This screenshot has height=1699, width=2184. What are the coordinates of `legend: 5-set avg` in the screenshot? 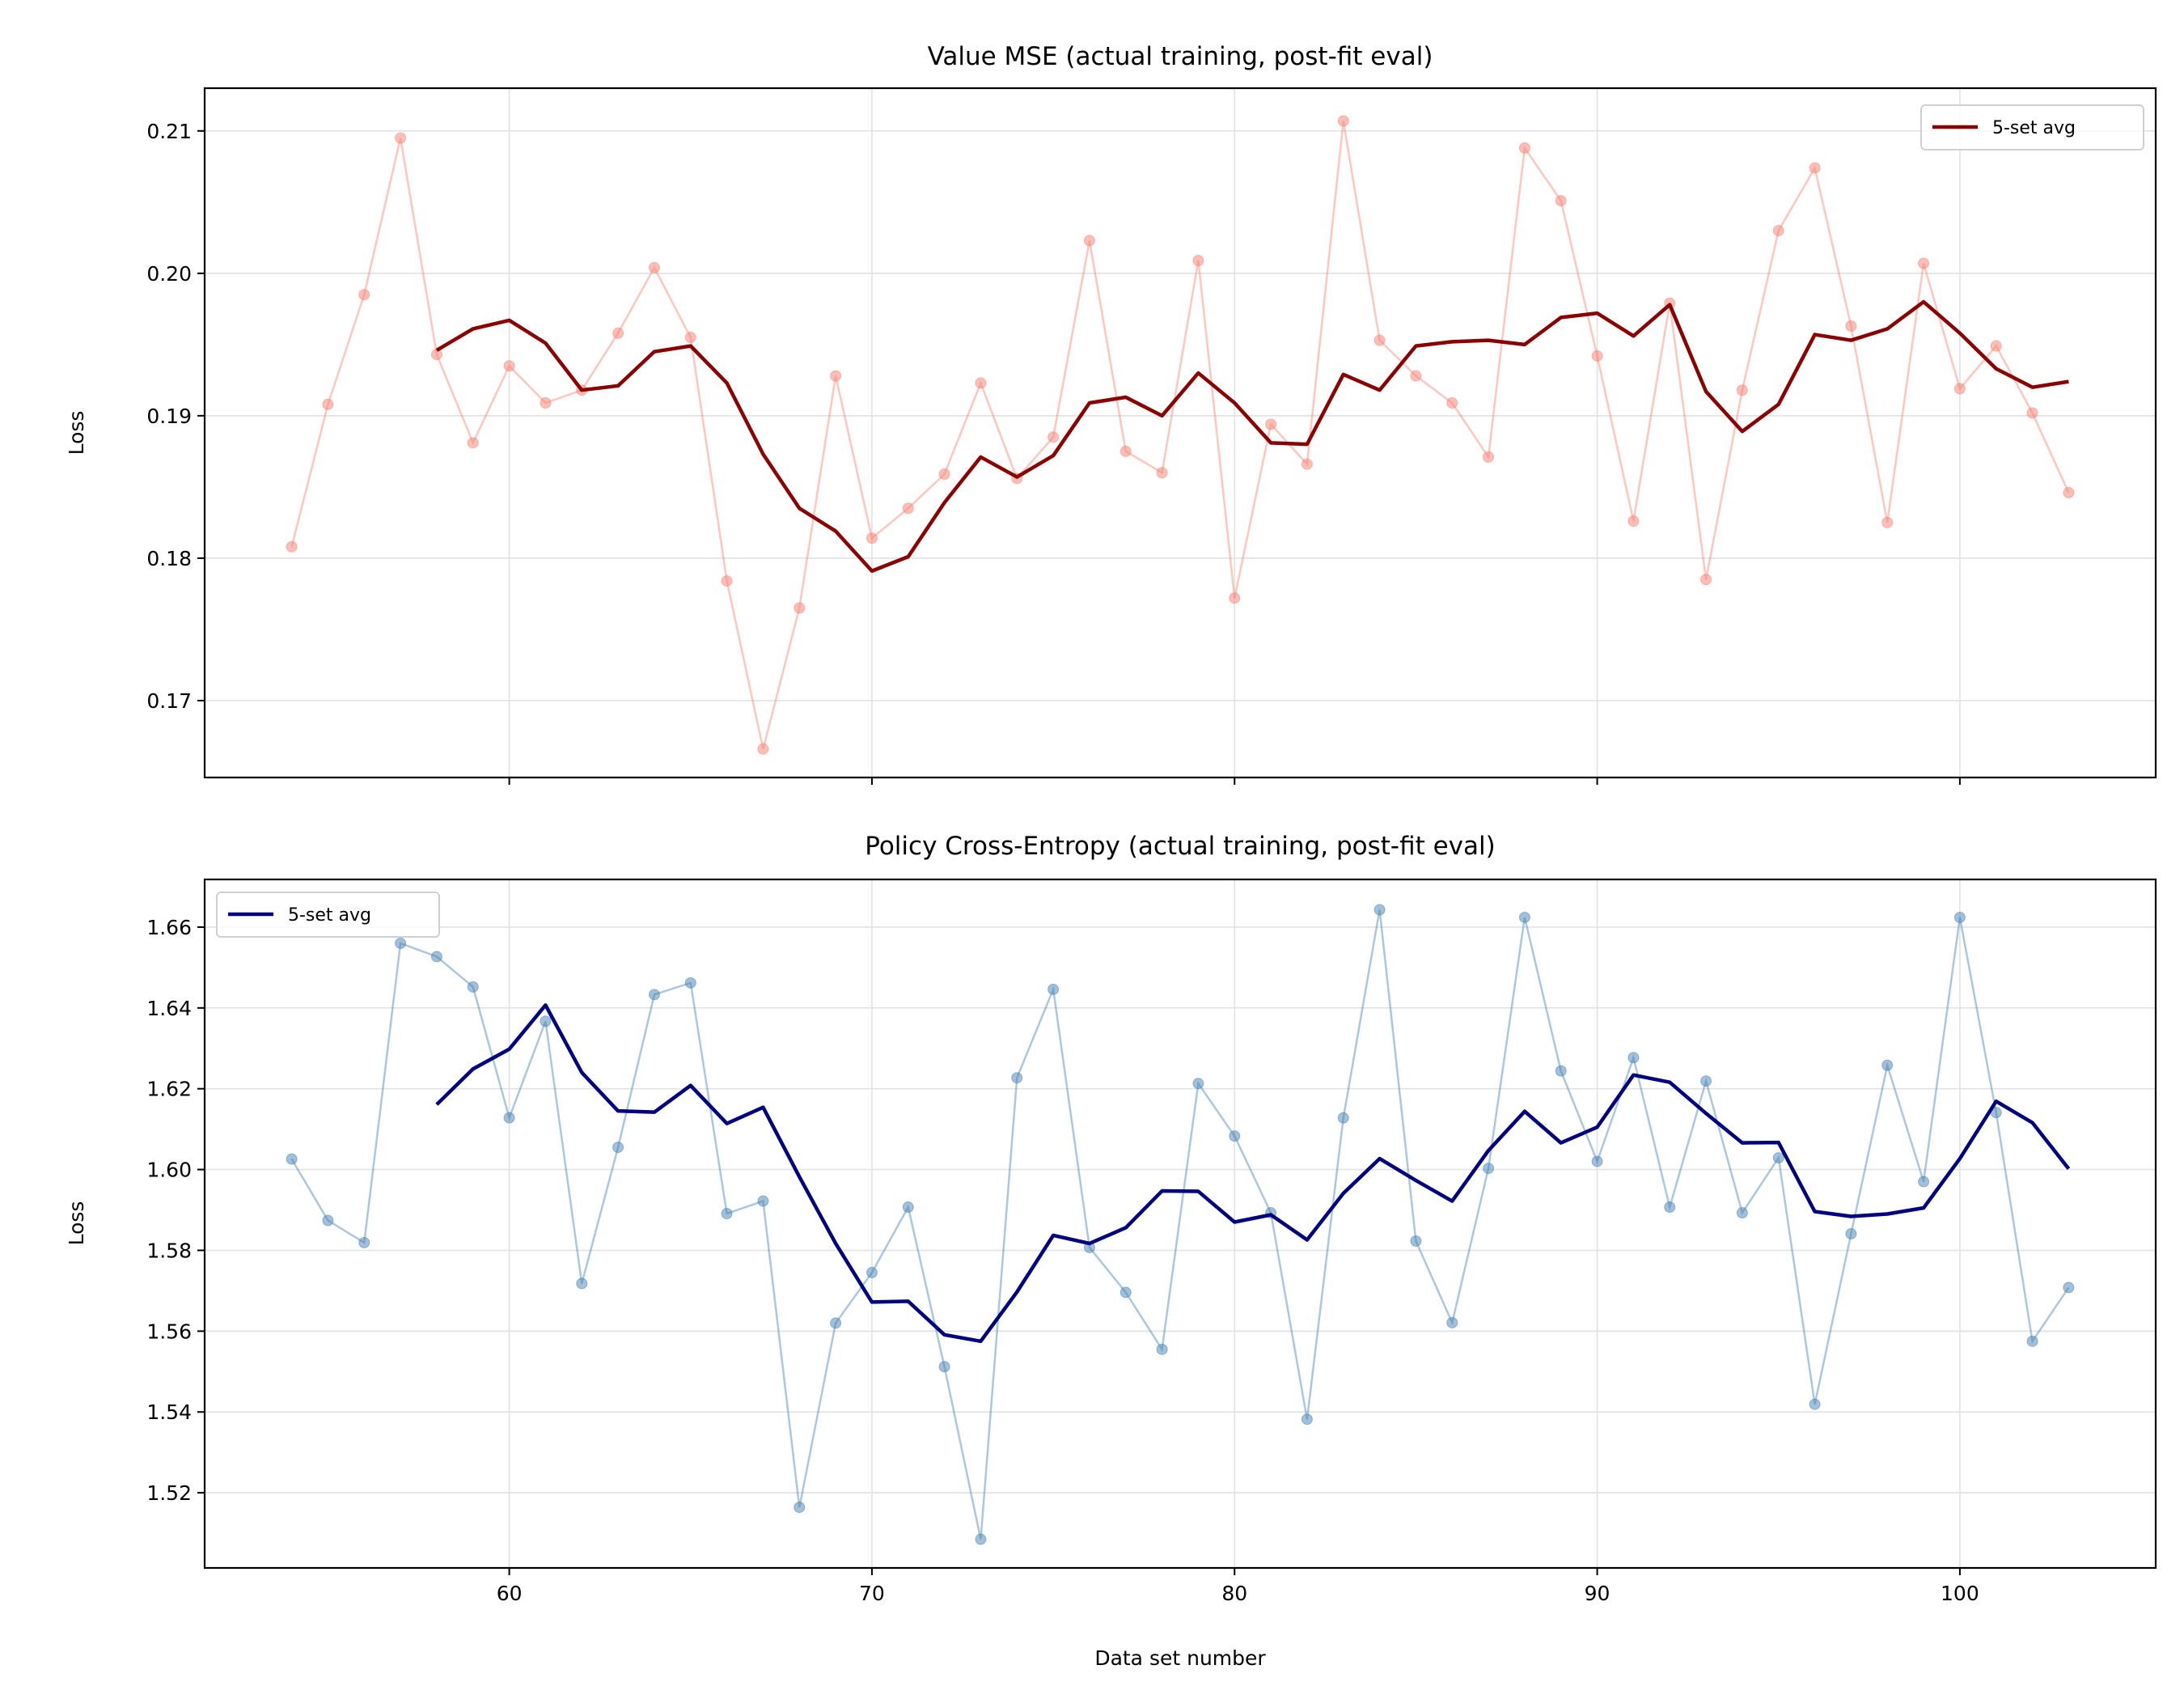 It's located at (2032, 127).